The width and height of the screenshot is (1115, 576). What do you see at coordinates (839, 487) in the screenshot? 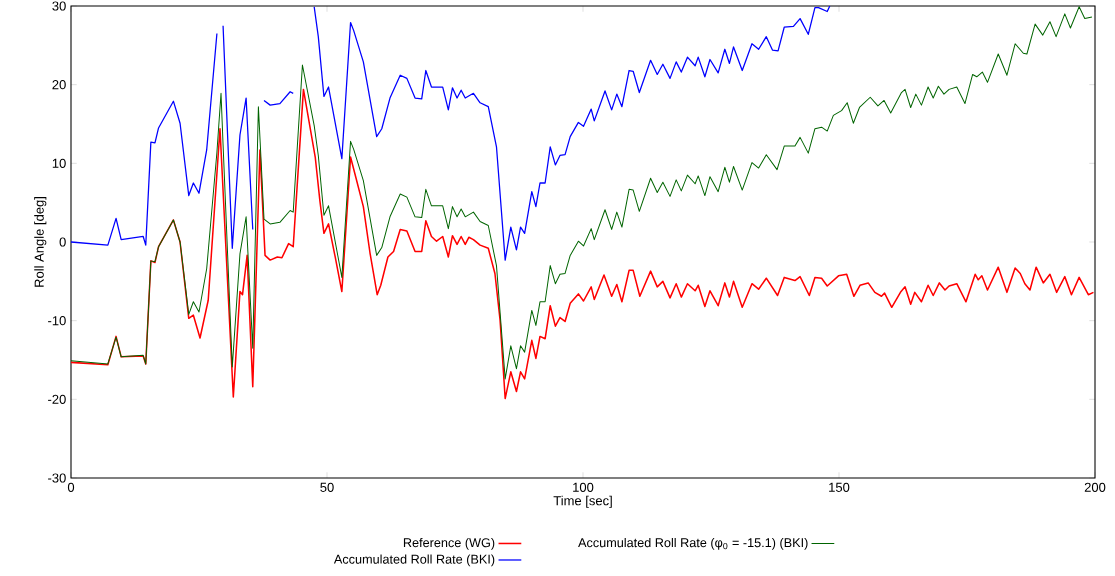
I see `x-tick-label: 150` at bounding box center [839, 487].